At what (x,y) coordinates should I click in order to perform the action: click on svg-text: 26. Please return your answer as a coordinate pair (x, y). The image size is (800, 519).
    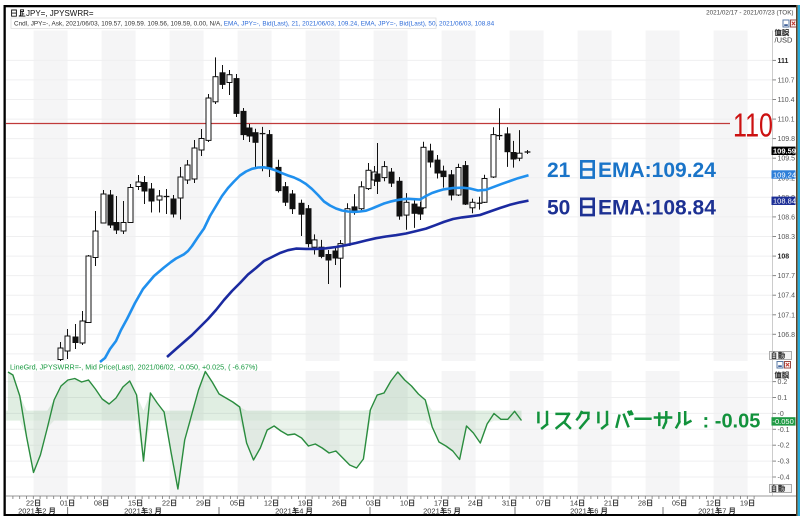
    Looking at the image, I should click on (336, 503).